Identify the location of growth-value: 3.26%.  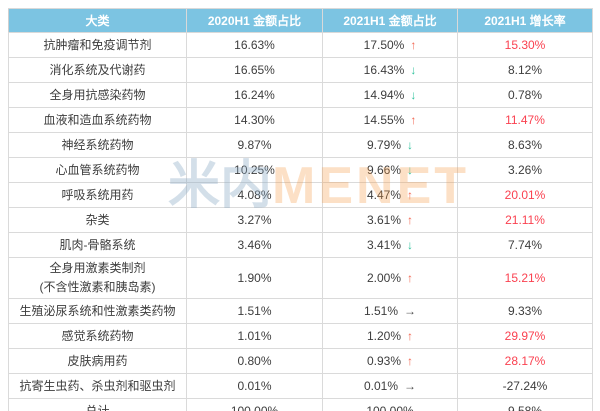
(525, 170).